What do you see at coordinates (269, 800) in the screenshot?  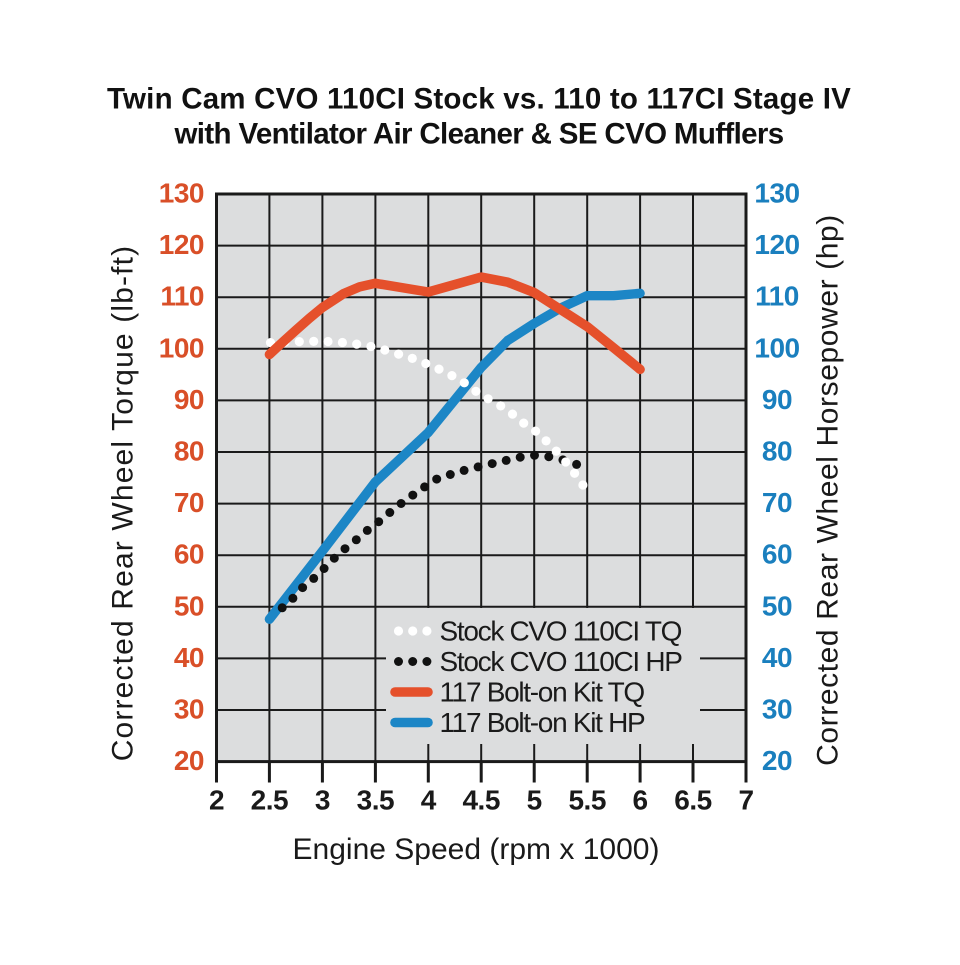 I see `svg-text: 2.5` at bounding box center [269, 800].